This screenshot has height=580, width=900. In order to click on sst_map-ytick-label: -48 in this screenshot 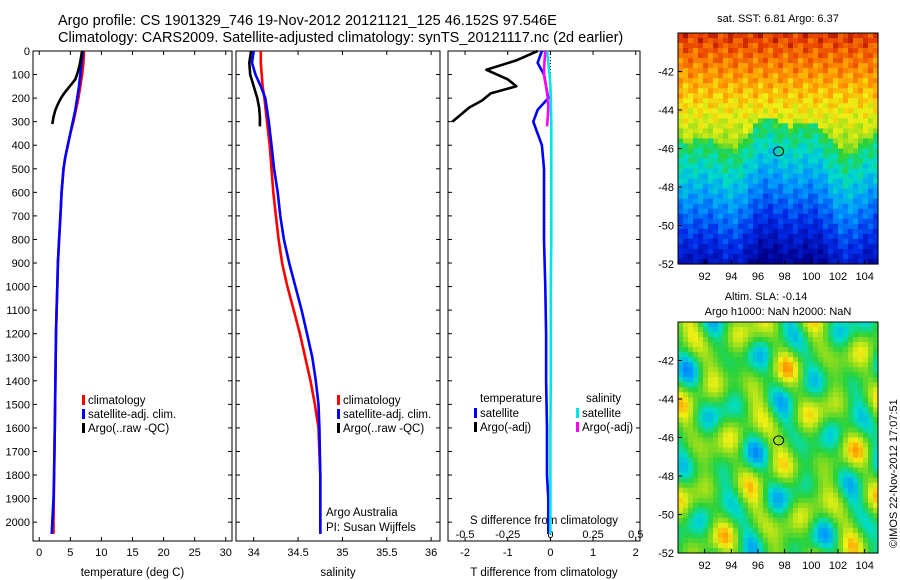, I will do `click(666, 188)`.